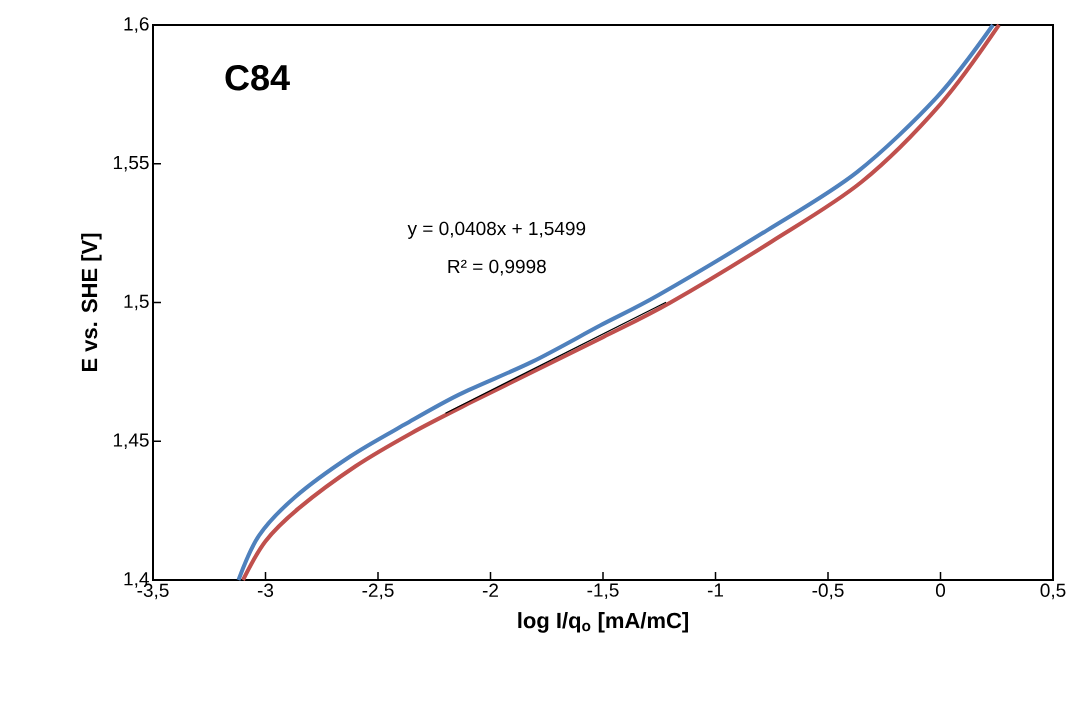  What do you see at coordinates (715, 590) in the screenshot?
I see `x-tick-label: -1` at bounding box center [715, 590].